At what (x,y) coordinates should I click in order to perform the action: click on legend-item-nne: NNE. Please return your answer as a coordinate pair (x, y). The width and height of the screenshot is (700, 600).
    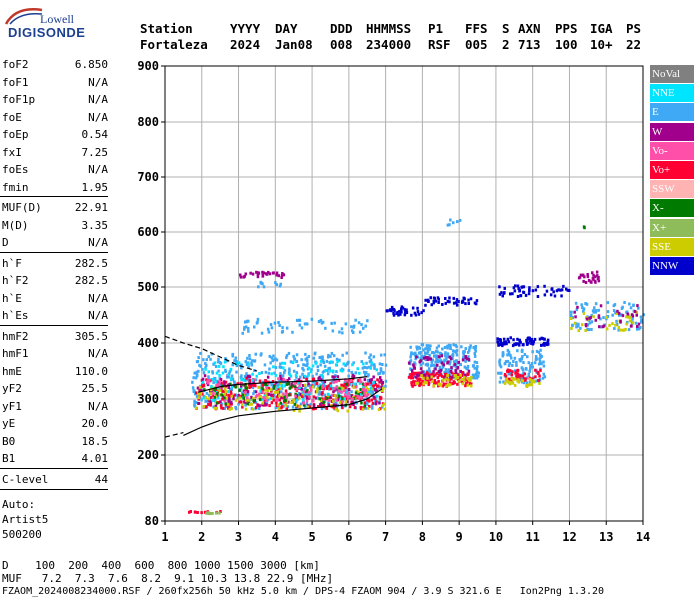
    Looking at the image, I should click on (672, 93).